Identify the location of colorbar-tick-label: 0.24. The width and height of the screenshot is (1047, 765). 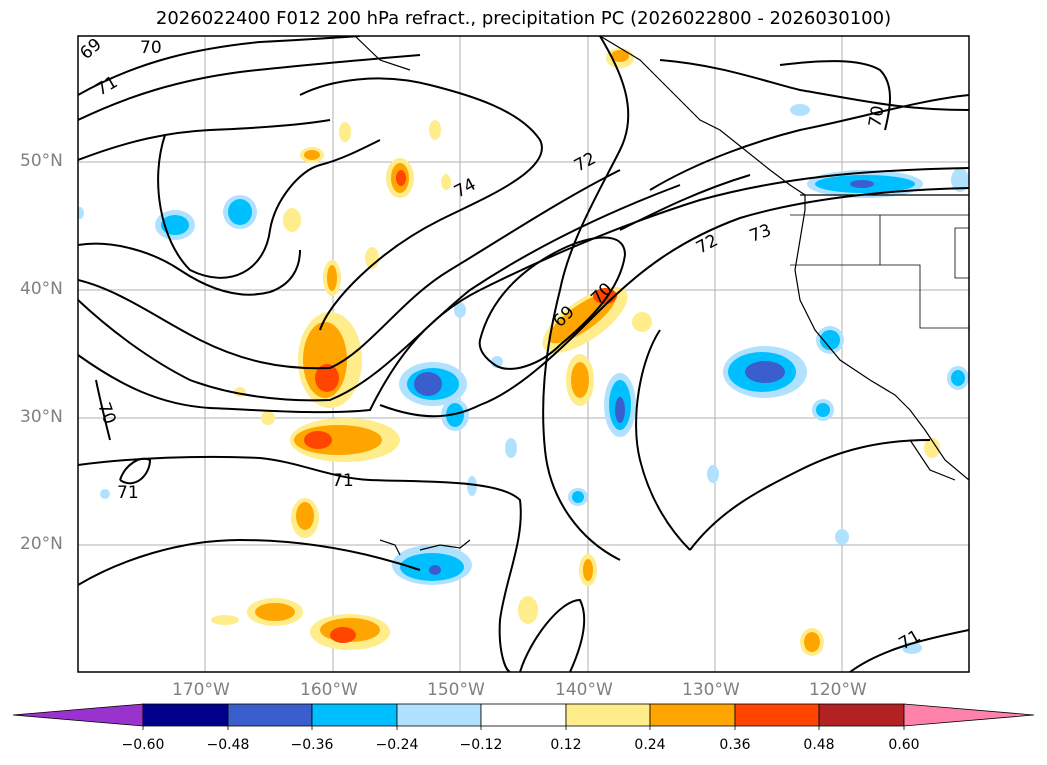
(650, 745).